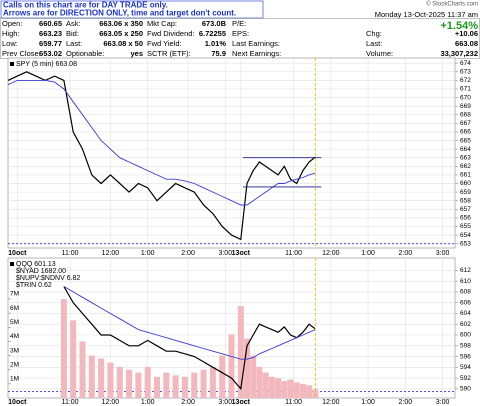  Describe the element at coordinates (218, 53) in the screenshot. I see `quote-value: 75.9` at that location.